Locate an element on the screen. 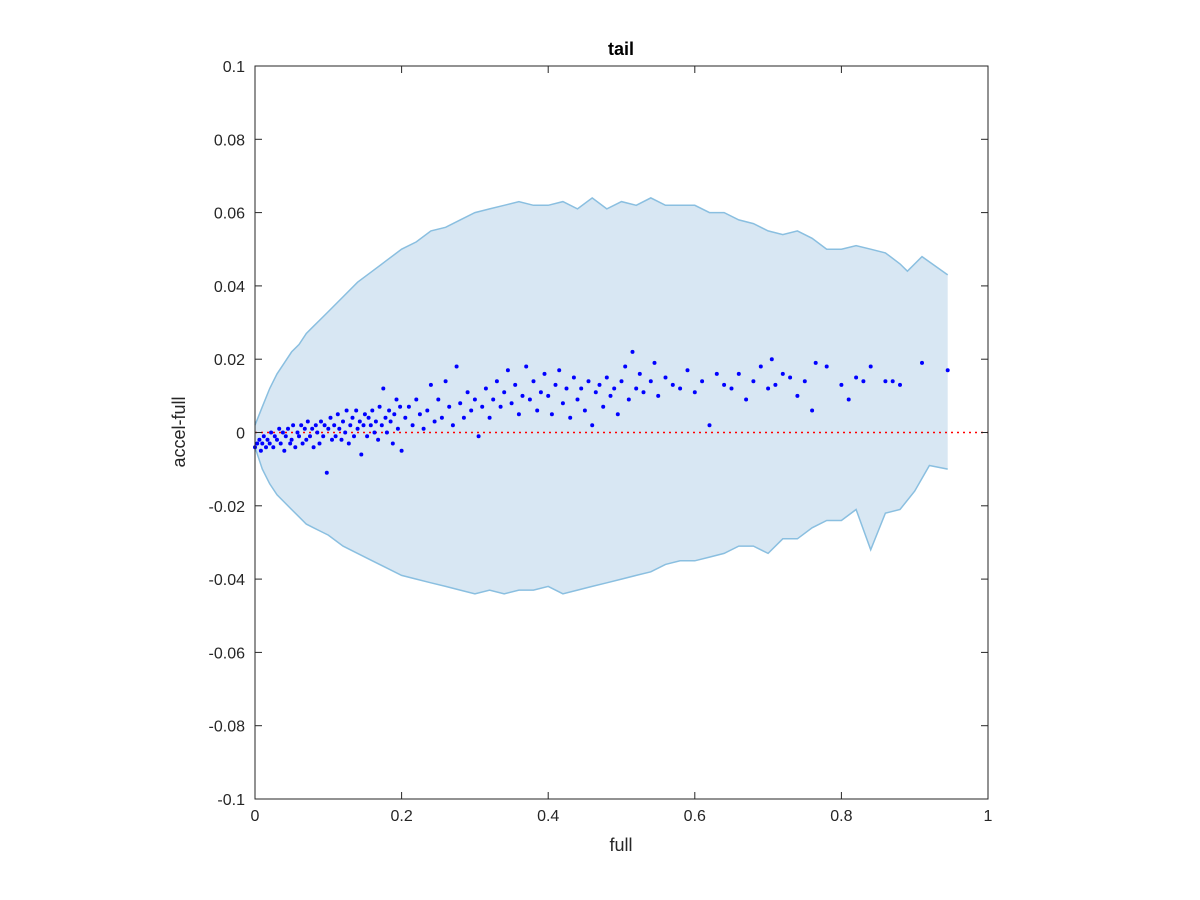  y-tick-label: -0.06 is located at coordinates (227, 653).